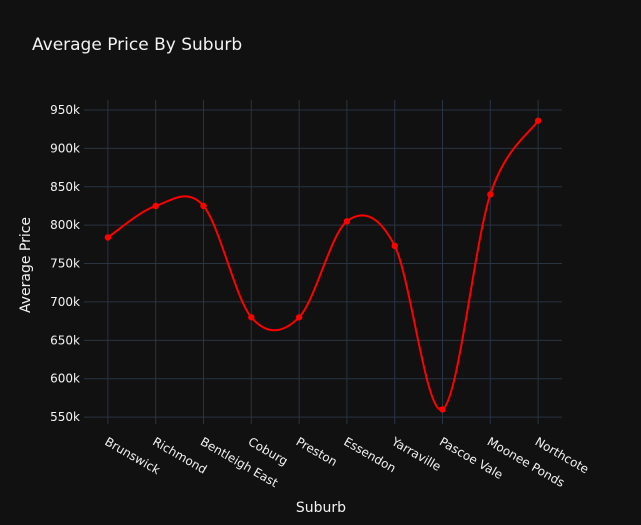 The width and height of the screenshot is (641, 525). What do you see at coordinates (65, 417) in the screenshot?
I see `y-tick-label: 550k` at bounding box center [65, 417].